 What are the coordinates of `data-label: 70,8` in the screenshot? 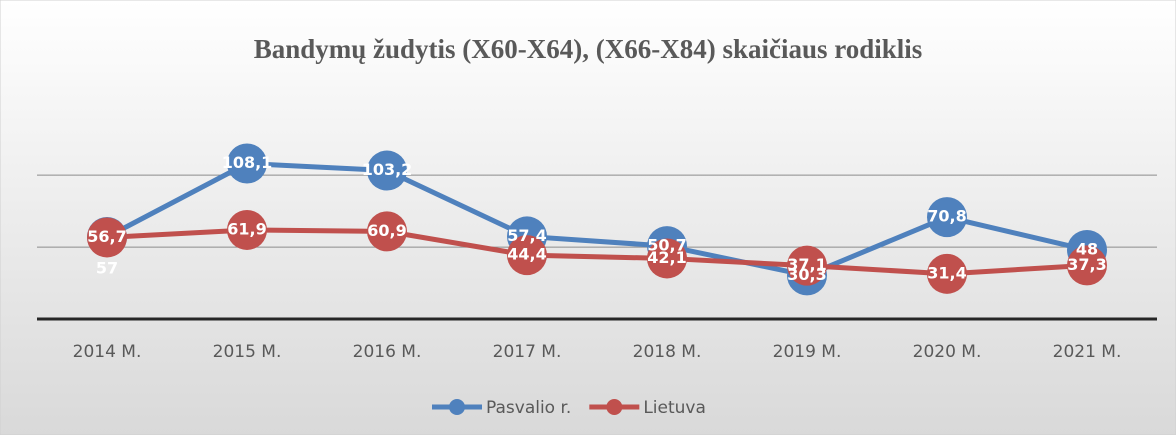 It's located at (946, 216).